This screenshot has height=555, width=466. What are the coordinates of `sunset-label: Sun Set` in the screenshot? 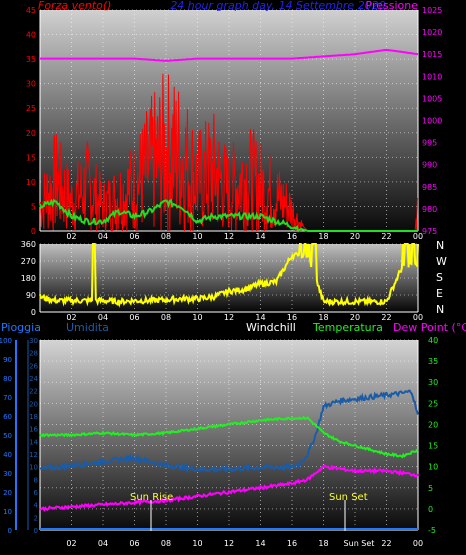 It's located at (348, 497).